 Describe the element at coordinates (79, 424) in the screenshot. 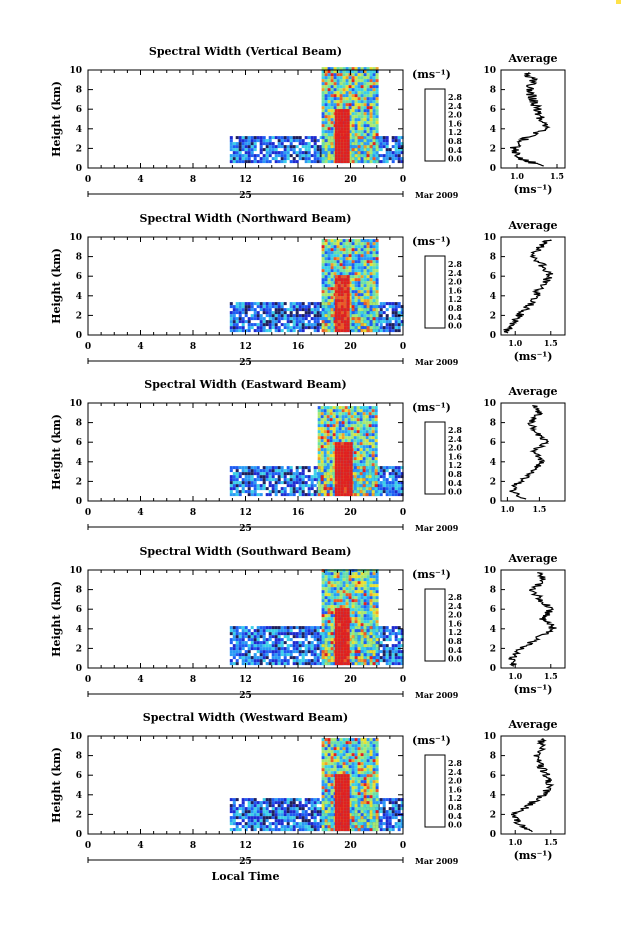

I see `y-tick-label: 8` at that location.